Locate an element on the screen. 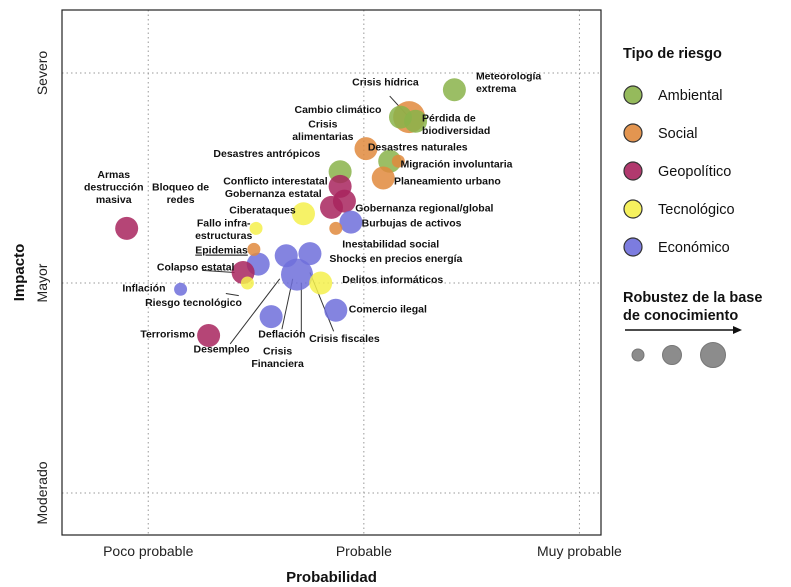 The width and height of the screenshot is (791, 587). point-delitos-informaticos is located at coordinates (321, 283).